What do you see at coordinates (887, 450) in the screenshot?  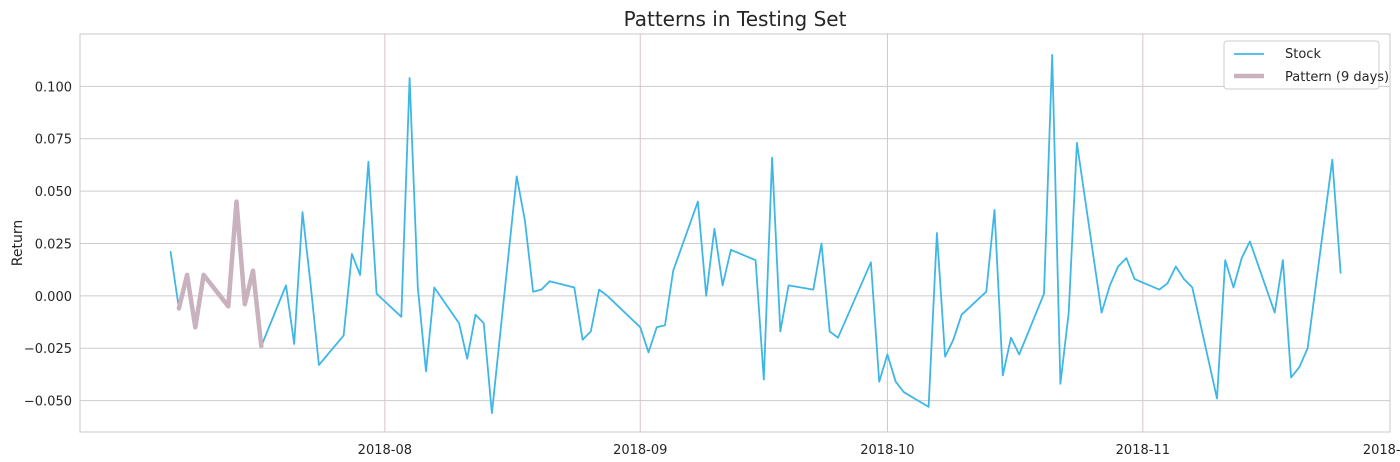 I see `x-tick-label: 2018-10` at bounding box center [887, 450].